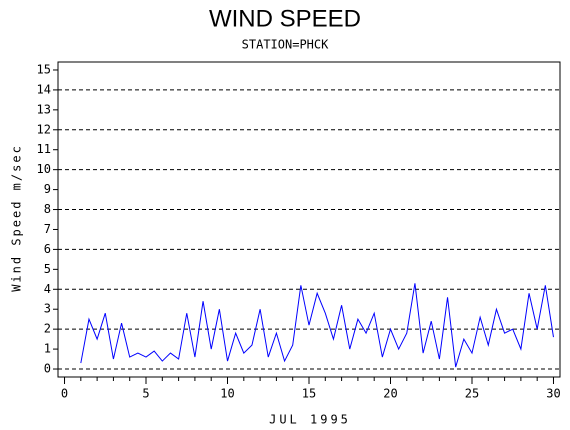 This screenshot has width=570, height=430. What do you see at coordinates (47, 189) in the screenshot?
I see `y-tick-label: 9` at bounding box center [47, 189].